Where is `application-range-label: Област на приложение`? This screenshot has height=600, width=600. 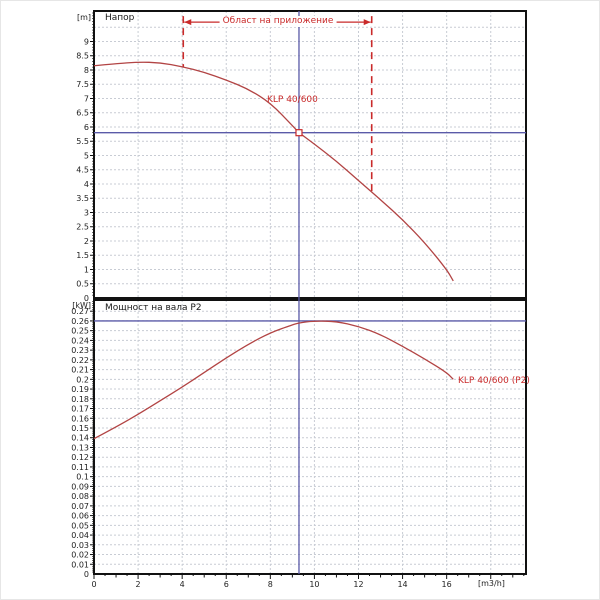 application-range-label: Област на приложение is located at coordinates (278, 21).